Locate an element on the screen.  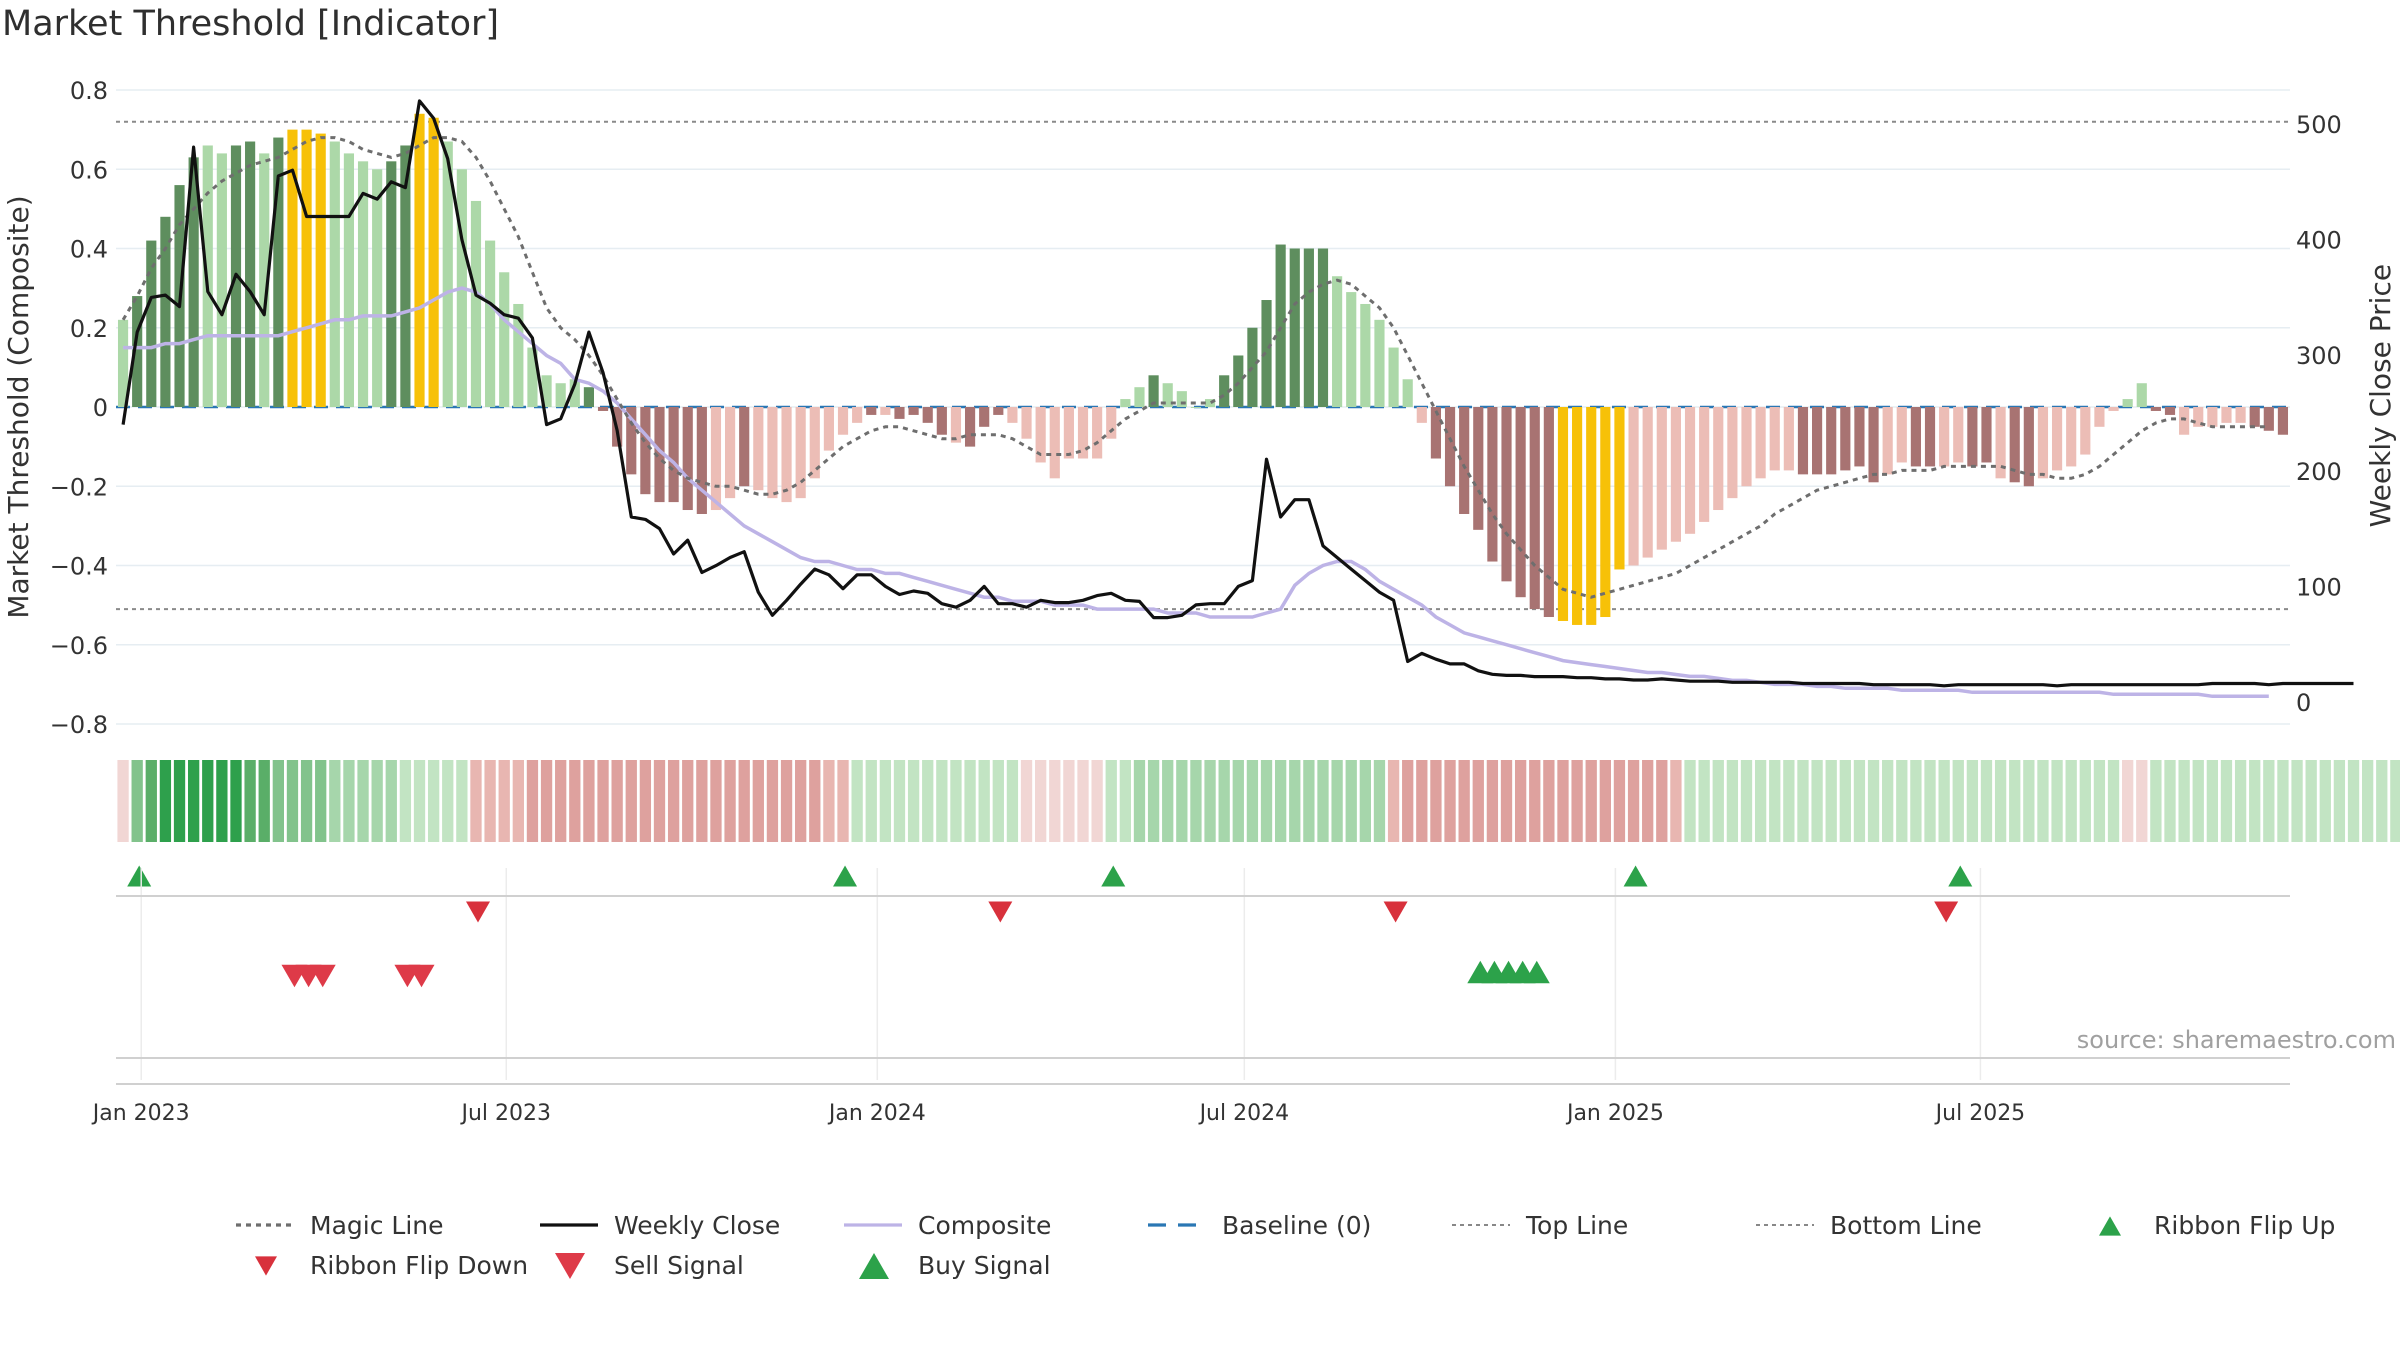
y2-tick-label: 100 is located at coordinates (2319, 587).